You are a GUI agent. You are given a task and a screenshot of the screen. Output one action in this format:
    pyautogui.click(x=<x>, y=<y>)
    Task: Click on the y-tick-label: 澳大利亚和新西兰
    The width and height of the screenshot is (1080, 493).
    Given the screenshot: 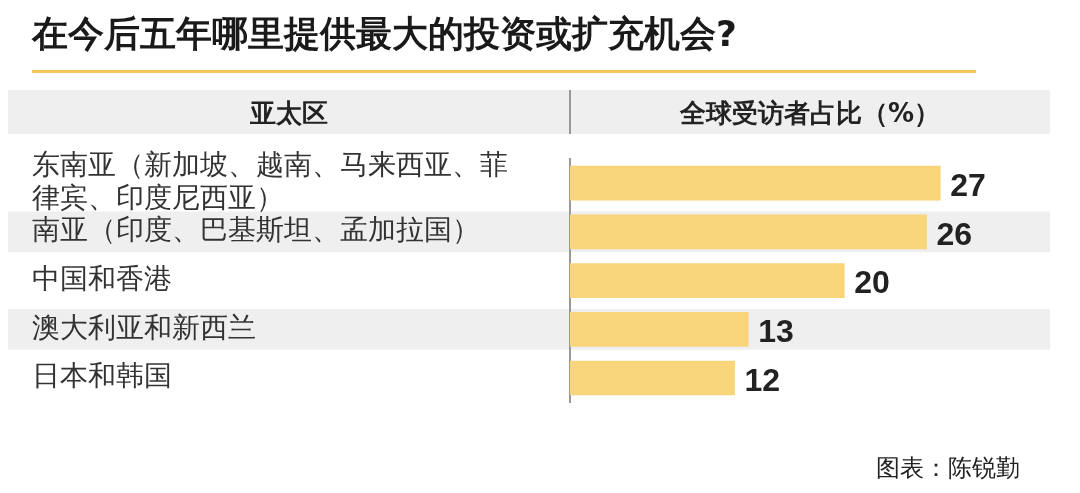 What is the action you would take?
    pyautogui.click(x=144, y=327)
    